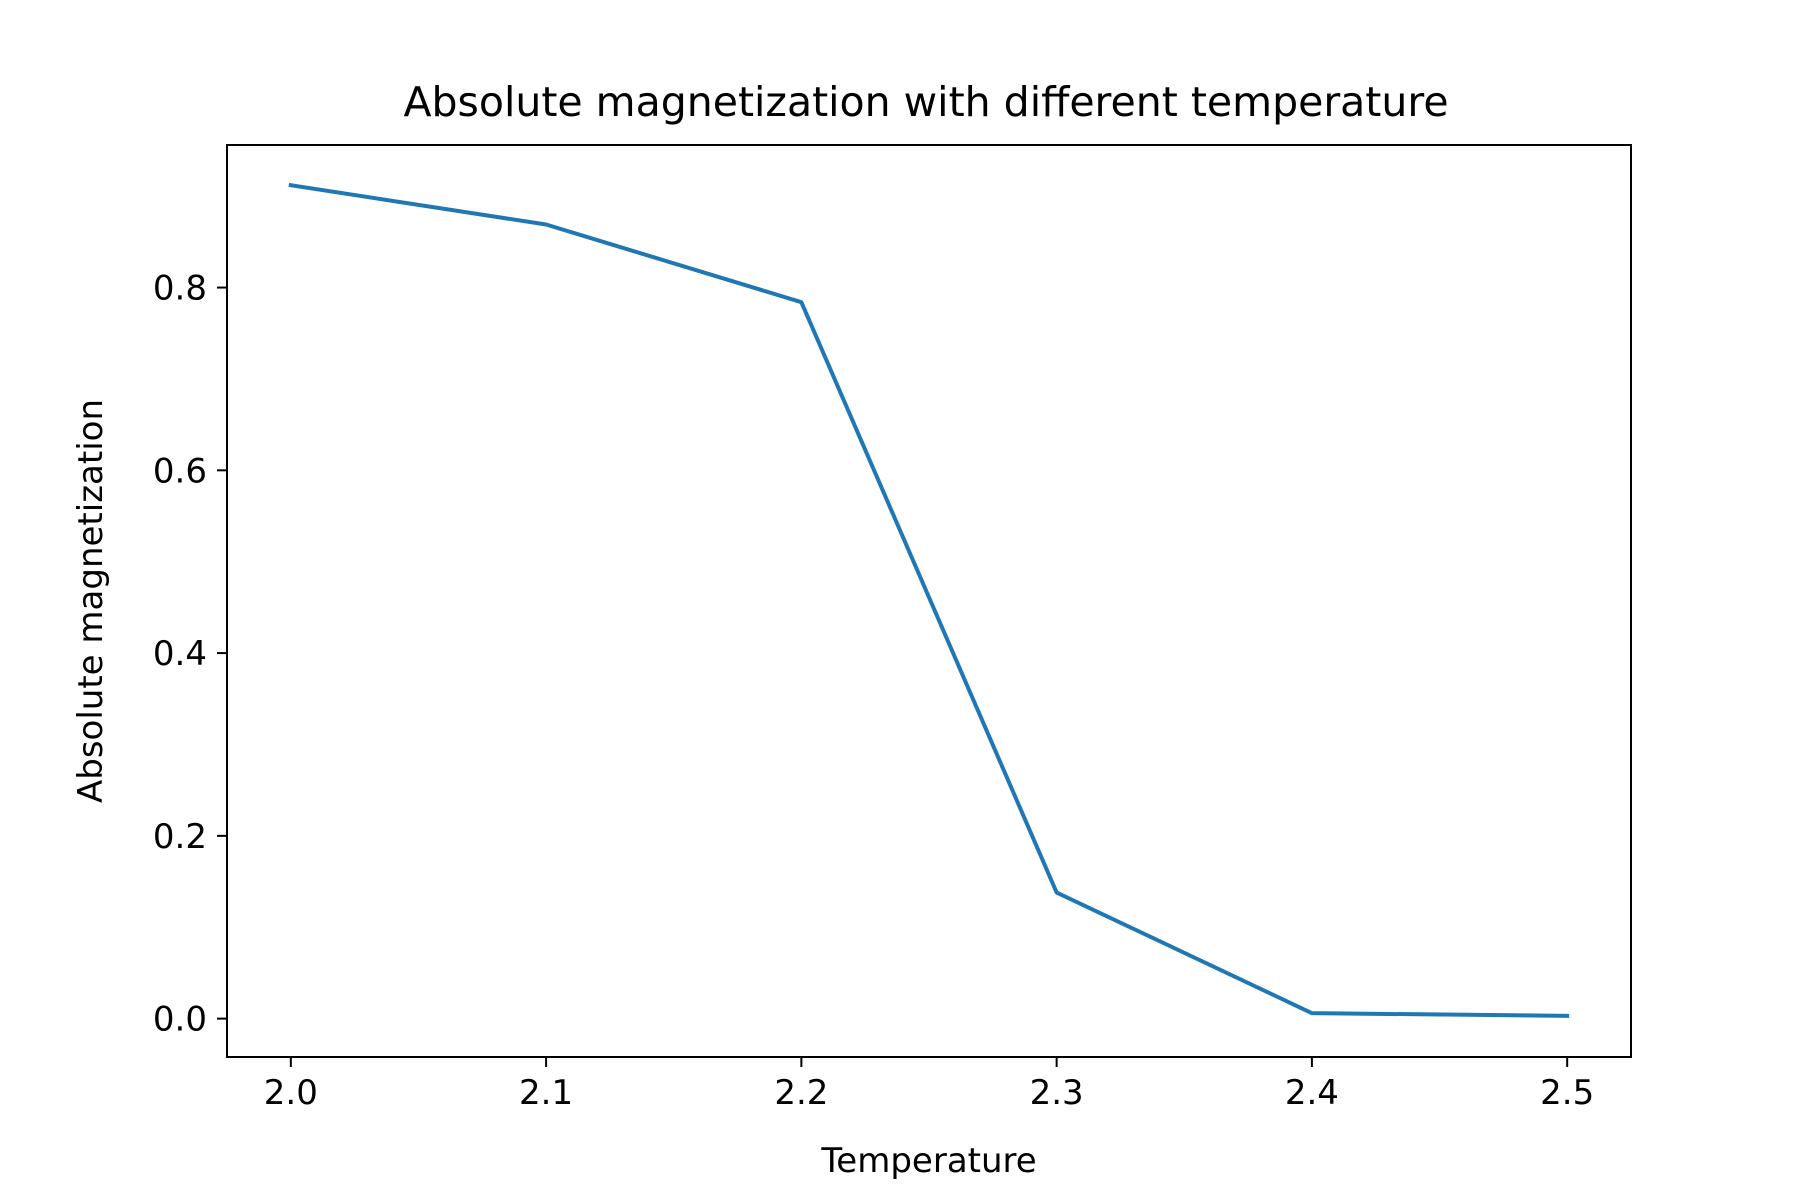  What do you see at coordinates (91, 601) in the screenshot?
I see `y-axis-label: Absolute magnetization` at bounding box center [91, 601].